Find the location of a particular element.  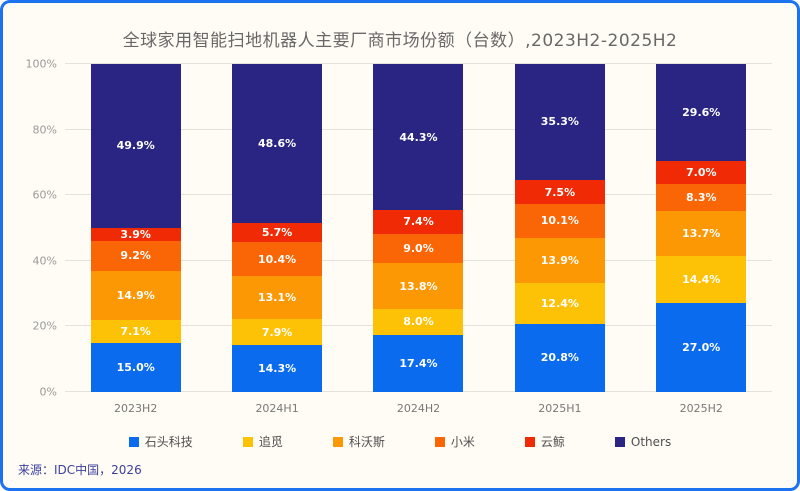

bar-segment-Others: 35.3% is located at coordinates (559, 122).